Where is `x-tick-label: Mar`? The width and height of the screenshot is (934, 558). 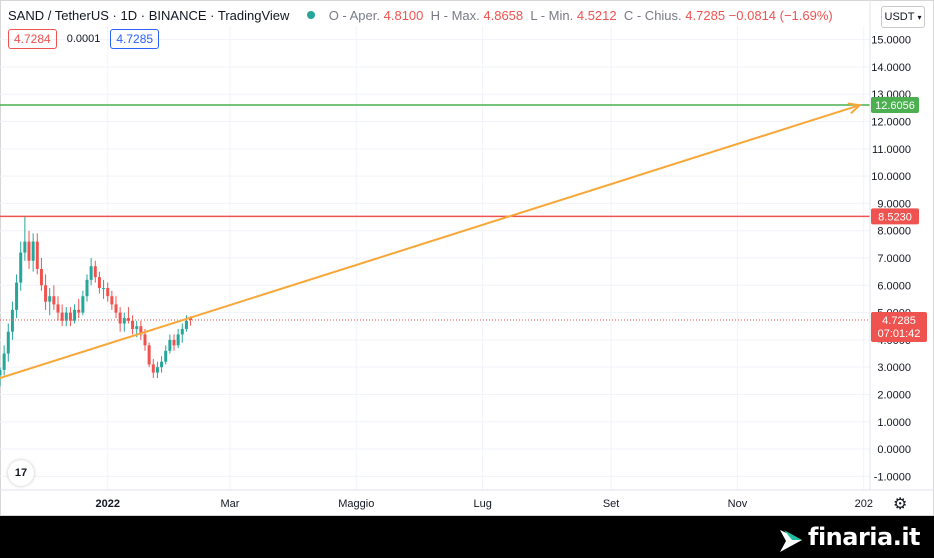
x-tick-label: Mar is located at coordinates (229, 504).